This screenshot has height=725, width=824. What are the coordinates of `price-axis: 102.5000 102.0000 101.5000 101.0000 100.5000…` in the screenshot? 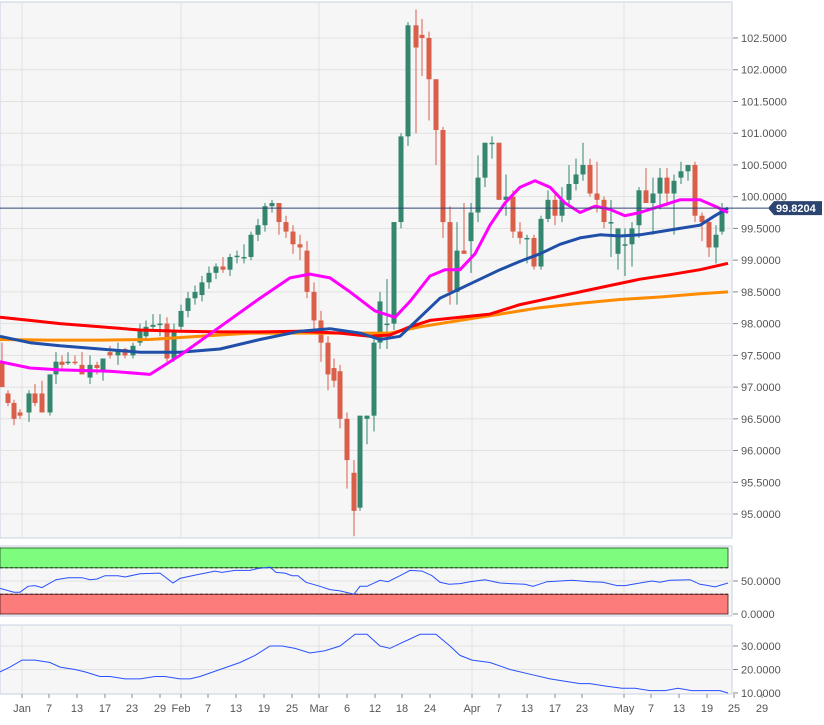 It's located at (760, 277).